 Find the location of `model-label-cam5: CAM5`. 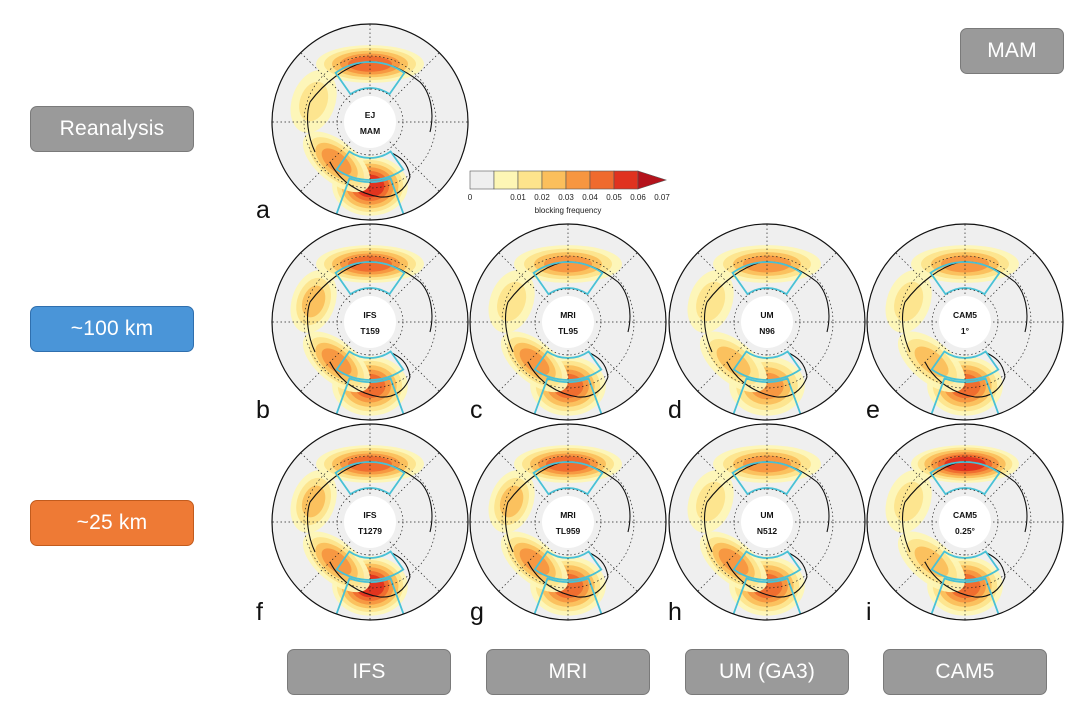

model-label-cam5: CAM5 is located at coordinates (965, 672).